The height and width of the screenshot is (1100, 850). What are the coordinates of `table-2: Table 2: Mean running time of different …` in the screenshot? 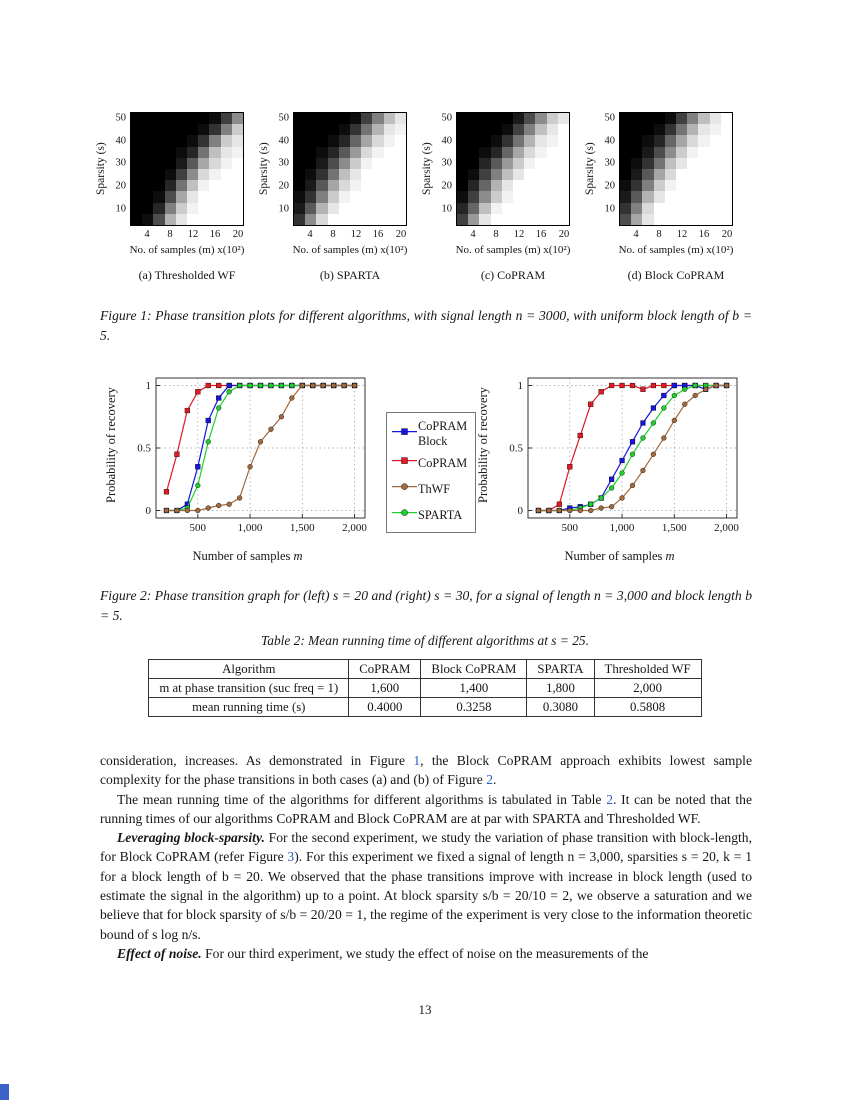 It's located at (425, 675).